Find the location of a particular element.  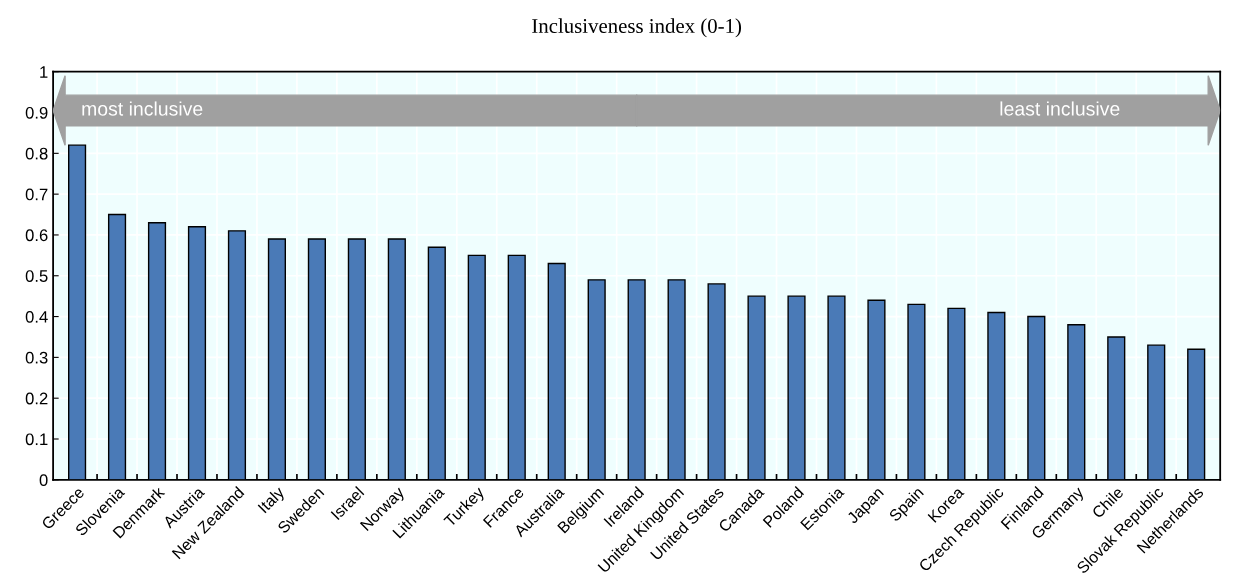

y-tick-label: 0.7 is located at coordinates (36, 194).